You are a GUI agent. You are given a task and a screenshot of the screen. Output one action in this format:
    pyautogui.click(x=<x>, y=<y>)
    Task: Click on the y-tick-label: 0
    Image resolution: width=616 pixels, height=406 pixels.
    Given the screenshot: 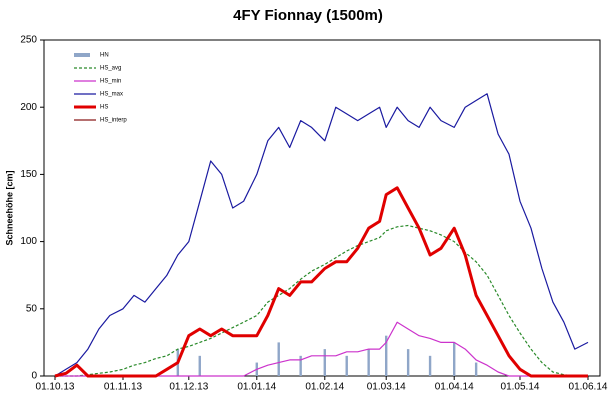 What is the action you would take?
    pyautogui.click(x=34, y=376)
    